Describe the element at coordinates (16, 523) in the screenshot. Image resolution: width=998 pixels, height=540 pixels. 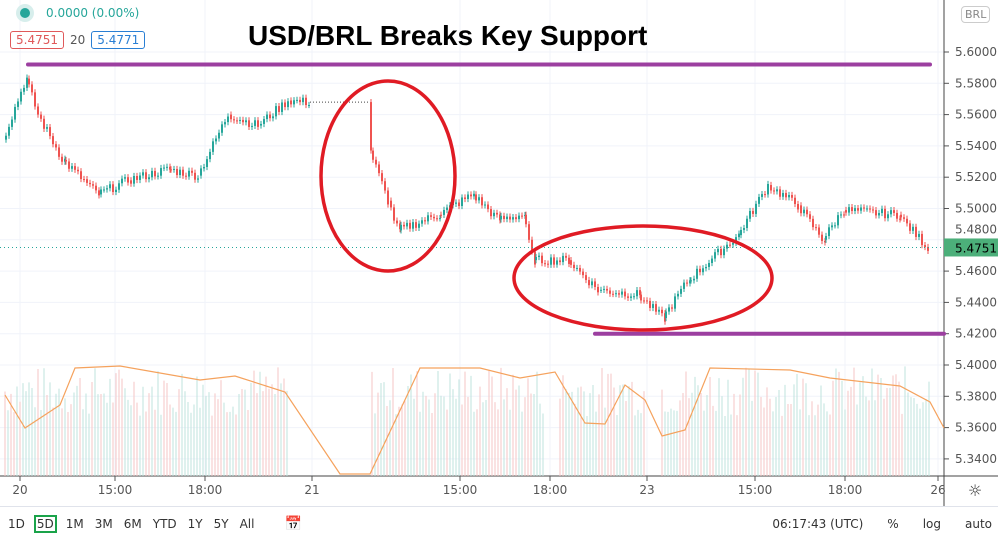
I see `range-1d: 1D` at that location.